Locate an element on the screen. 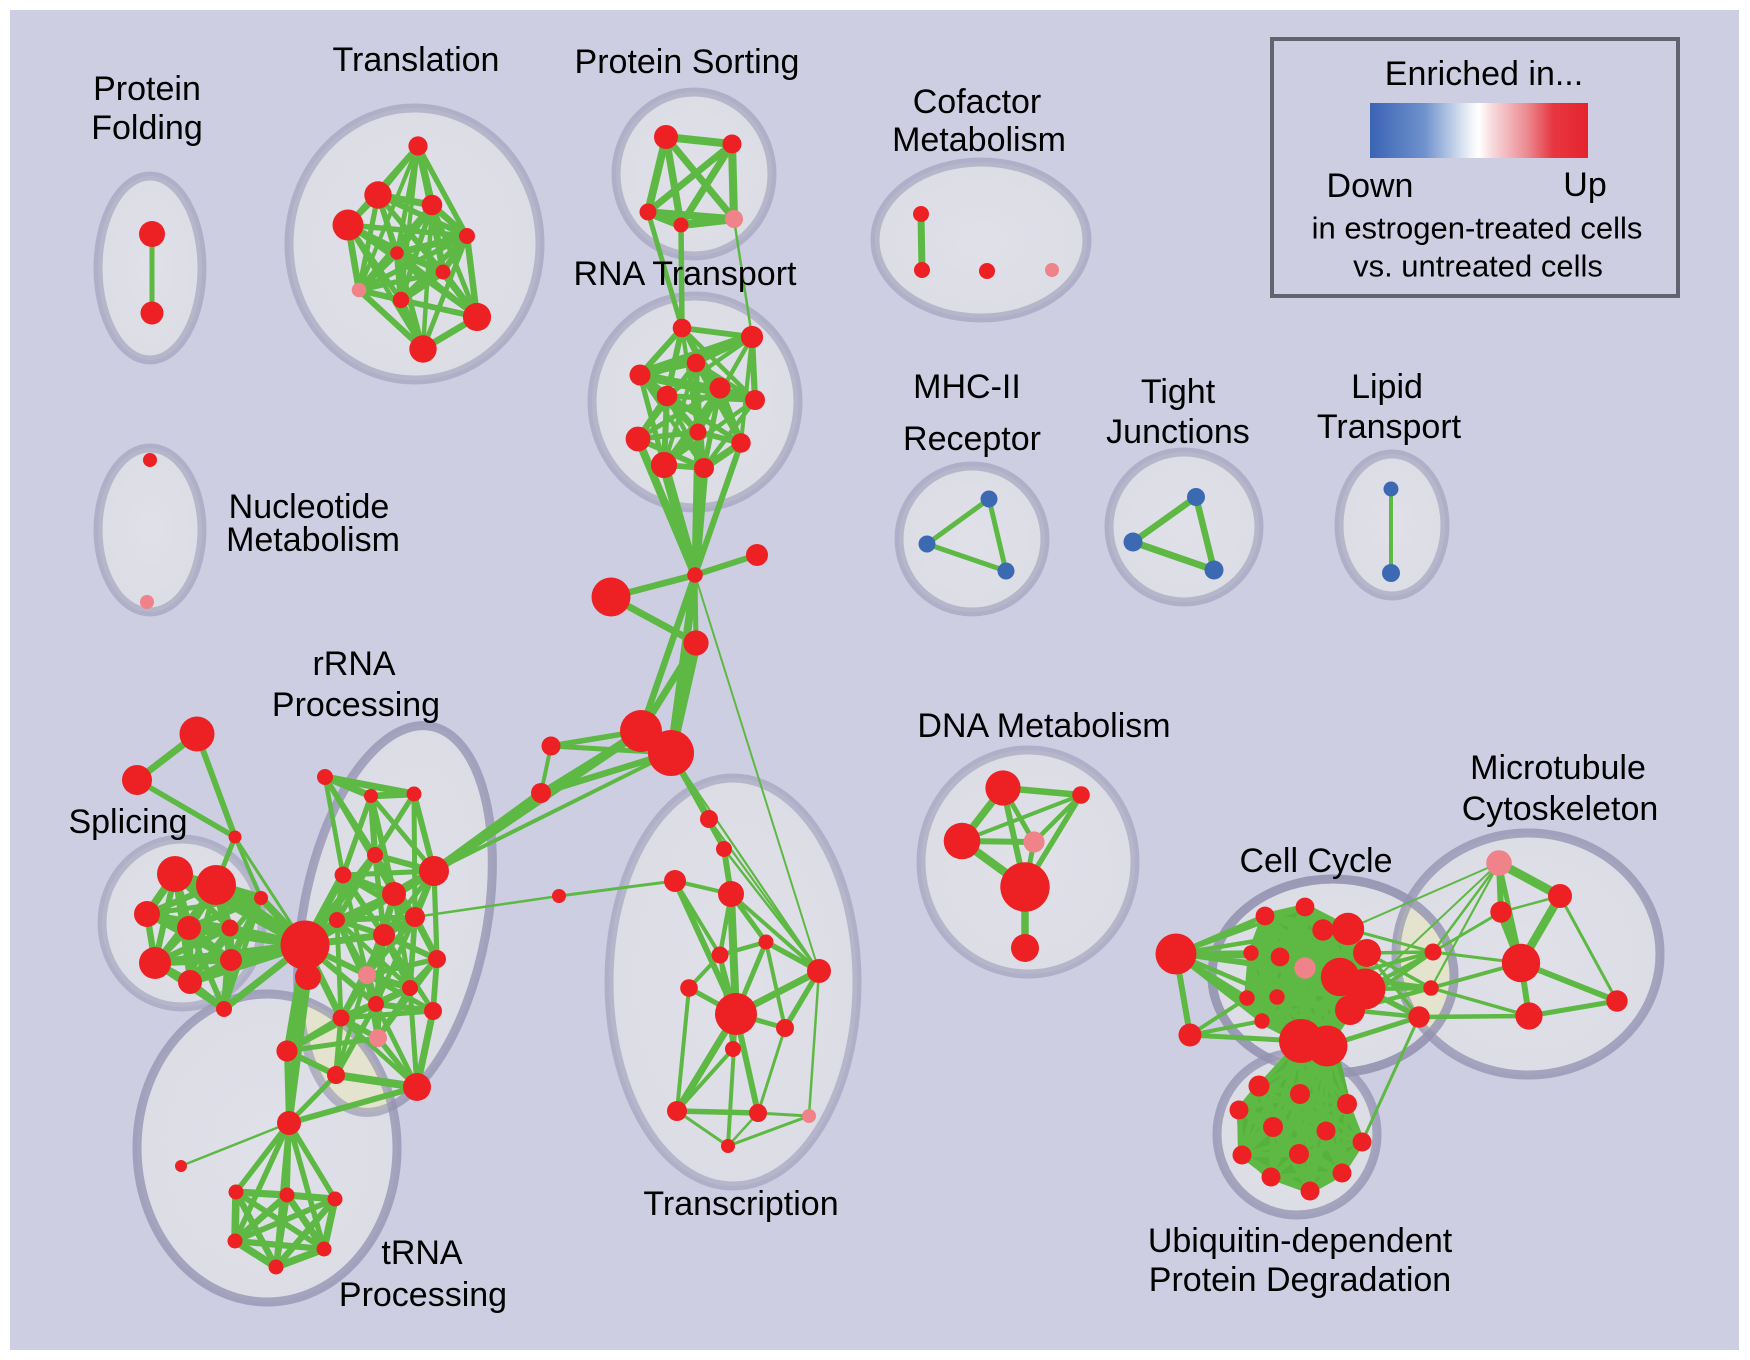  svg-text: Splicing is located at coordinates (127, 822).